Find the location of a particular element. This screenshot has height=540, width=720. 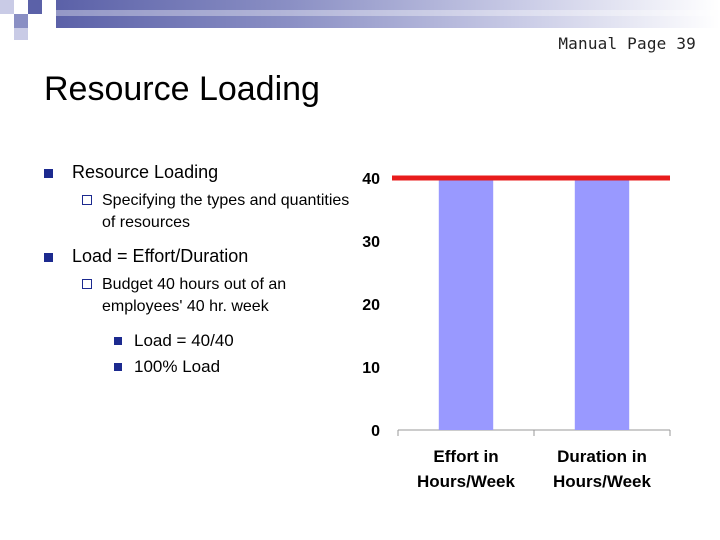

third-bullet-text: Load = 40/40 is located at coordinates (184, 340).